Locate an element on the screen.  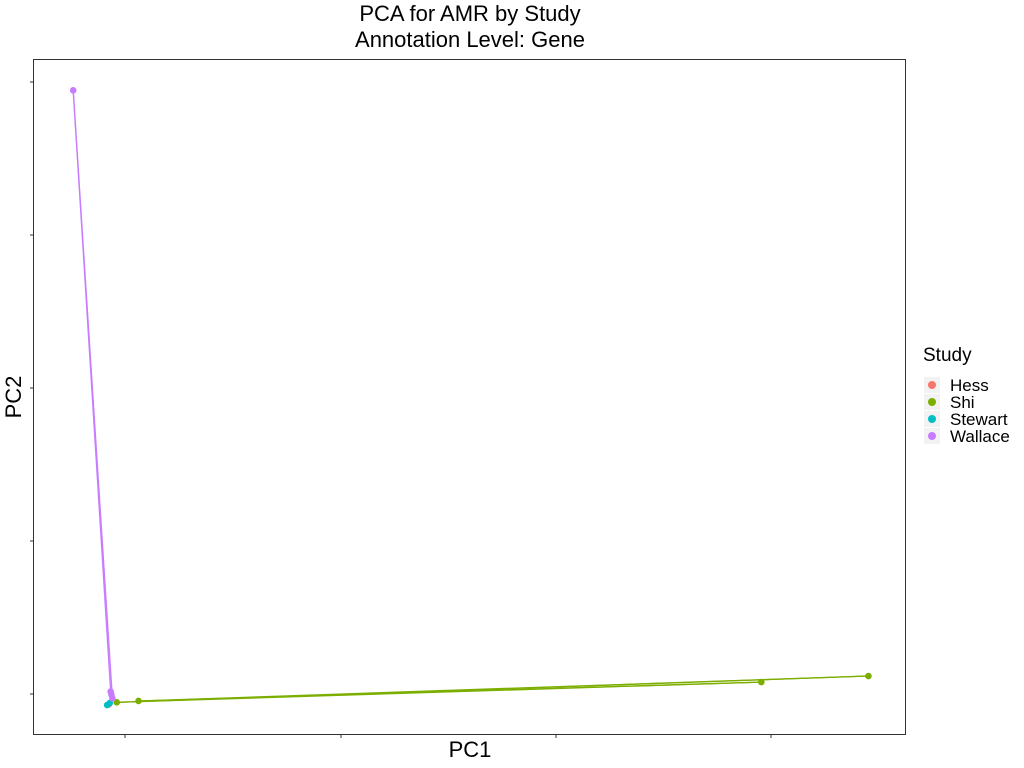
legend-title: Study is located at coordinates (947, 355).